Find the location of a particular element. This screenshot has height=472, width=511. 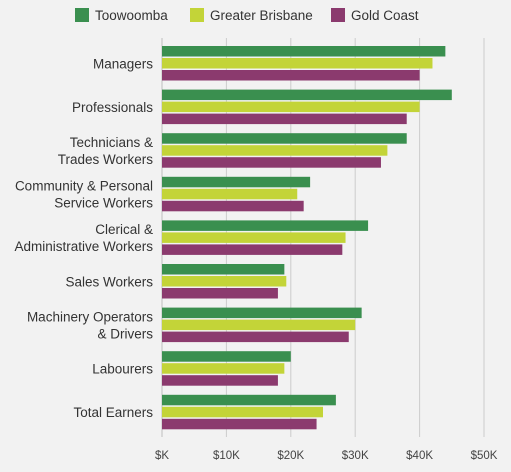

legend: Toowoomba Greater Brisbane Gold Coast is located at coordinates (247, 15).